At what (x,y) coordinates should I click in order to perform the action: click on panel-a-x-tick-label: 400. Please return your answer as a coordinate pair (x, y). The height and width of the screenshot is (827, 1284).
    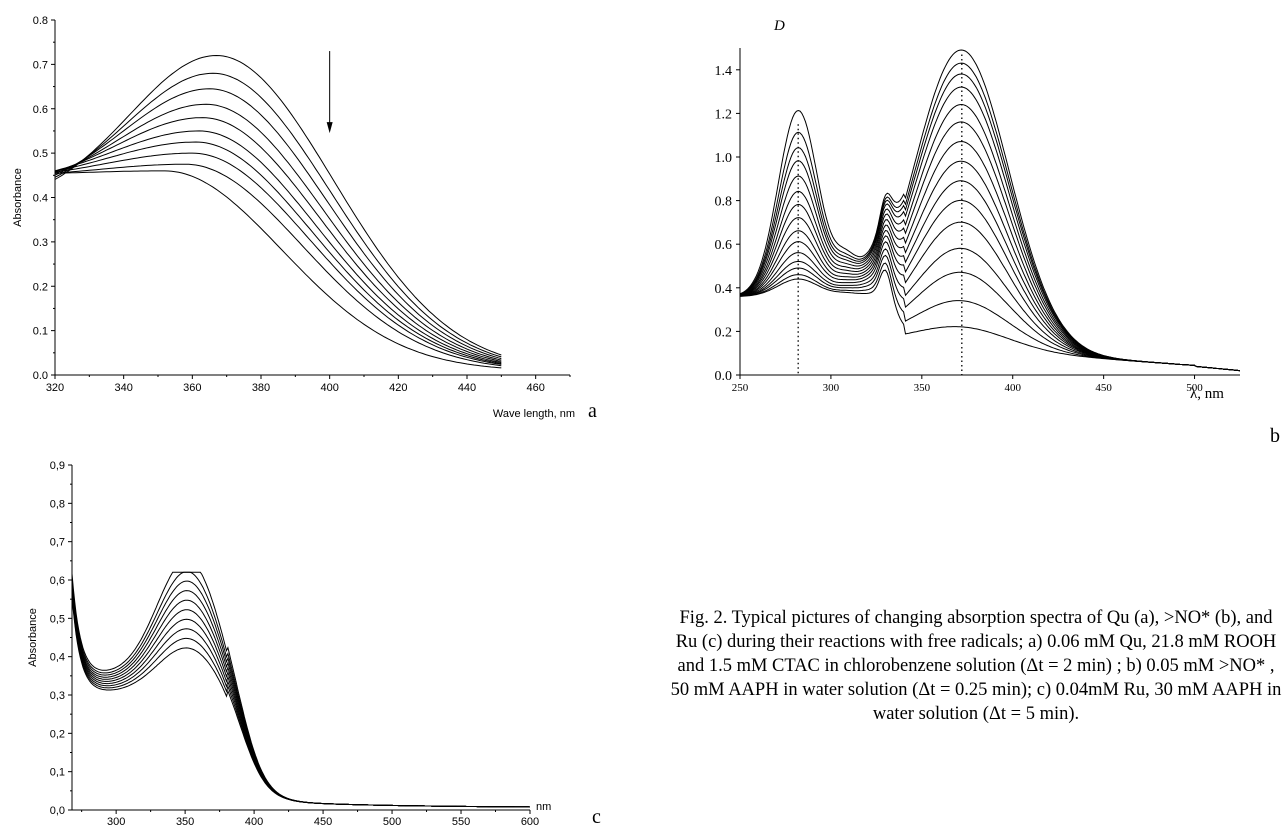
    Looking at the image, I should click on (329, 388).